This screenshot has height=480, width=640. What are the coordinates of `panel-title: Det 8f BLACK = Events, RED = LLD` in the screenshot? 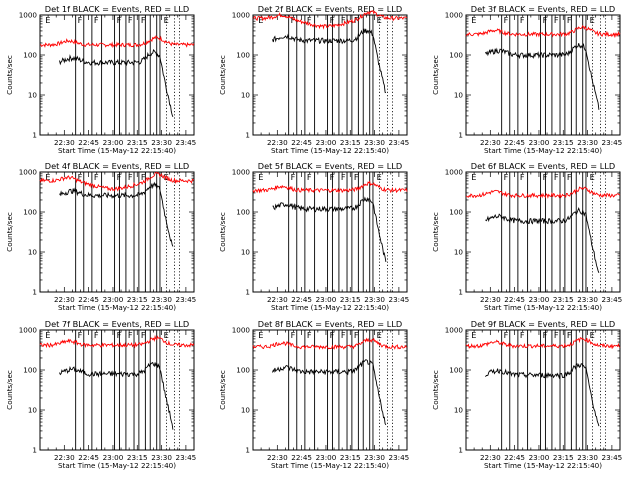 It's located at (330, 324).